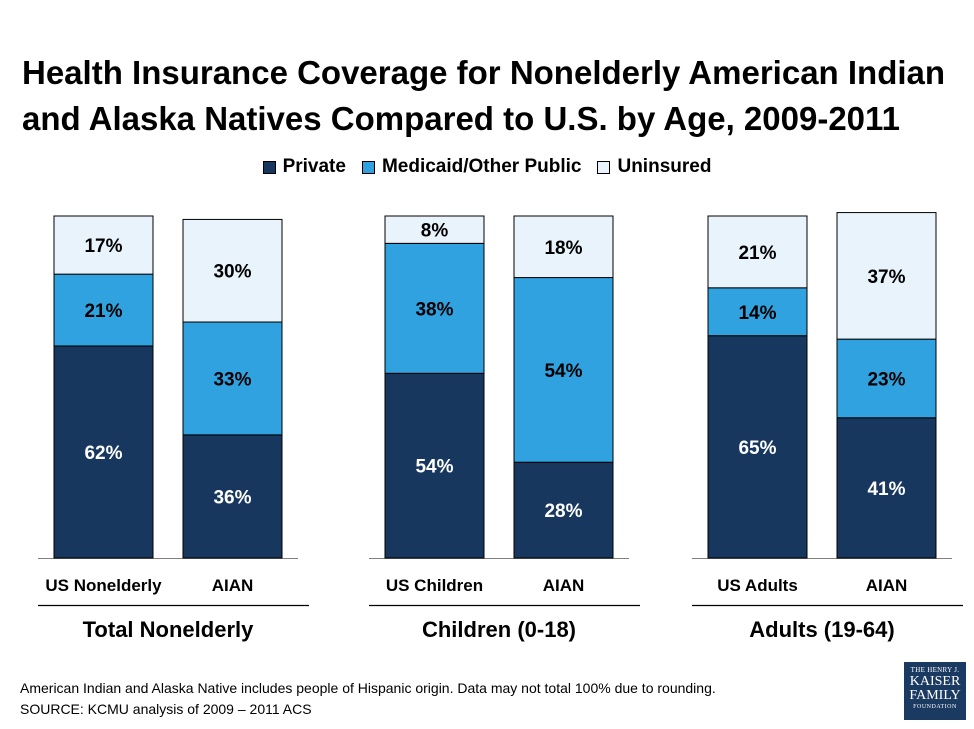  I want to click on category-tick-label: US Nonelderly, so click(103, 585).